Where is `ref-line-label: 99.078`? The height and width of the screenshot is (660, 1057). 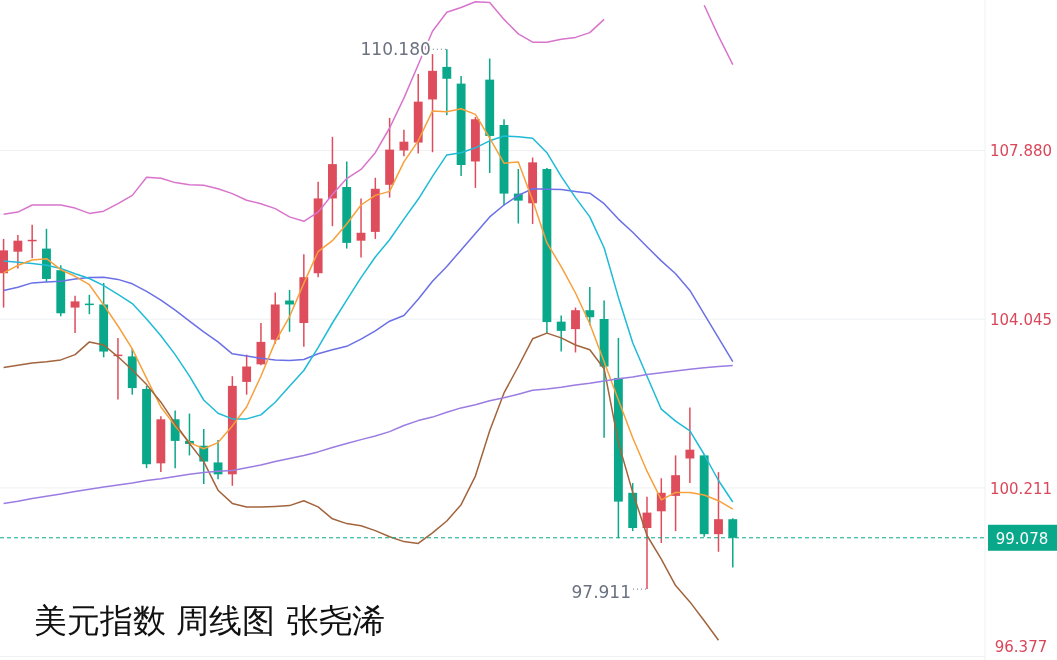 ref-line-label: 99.078 is located at coordinates (1022, 538).